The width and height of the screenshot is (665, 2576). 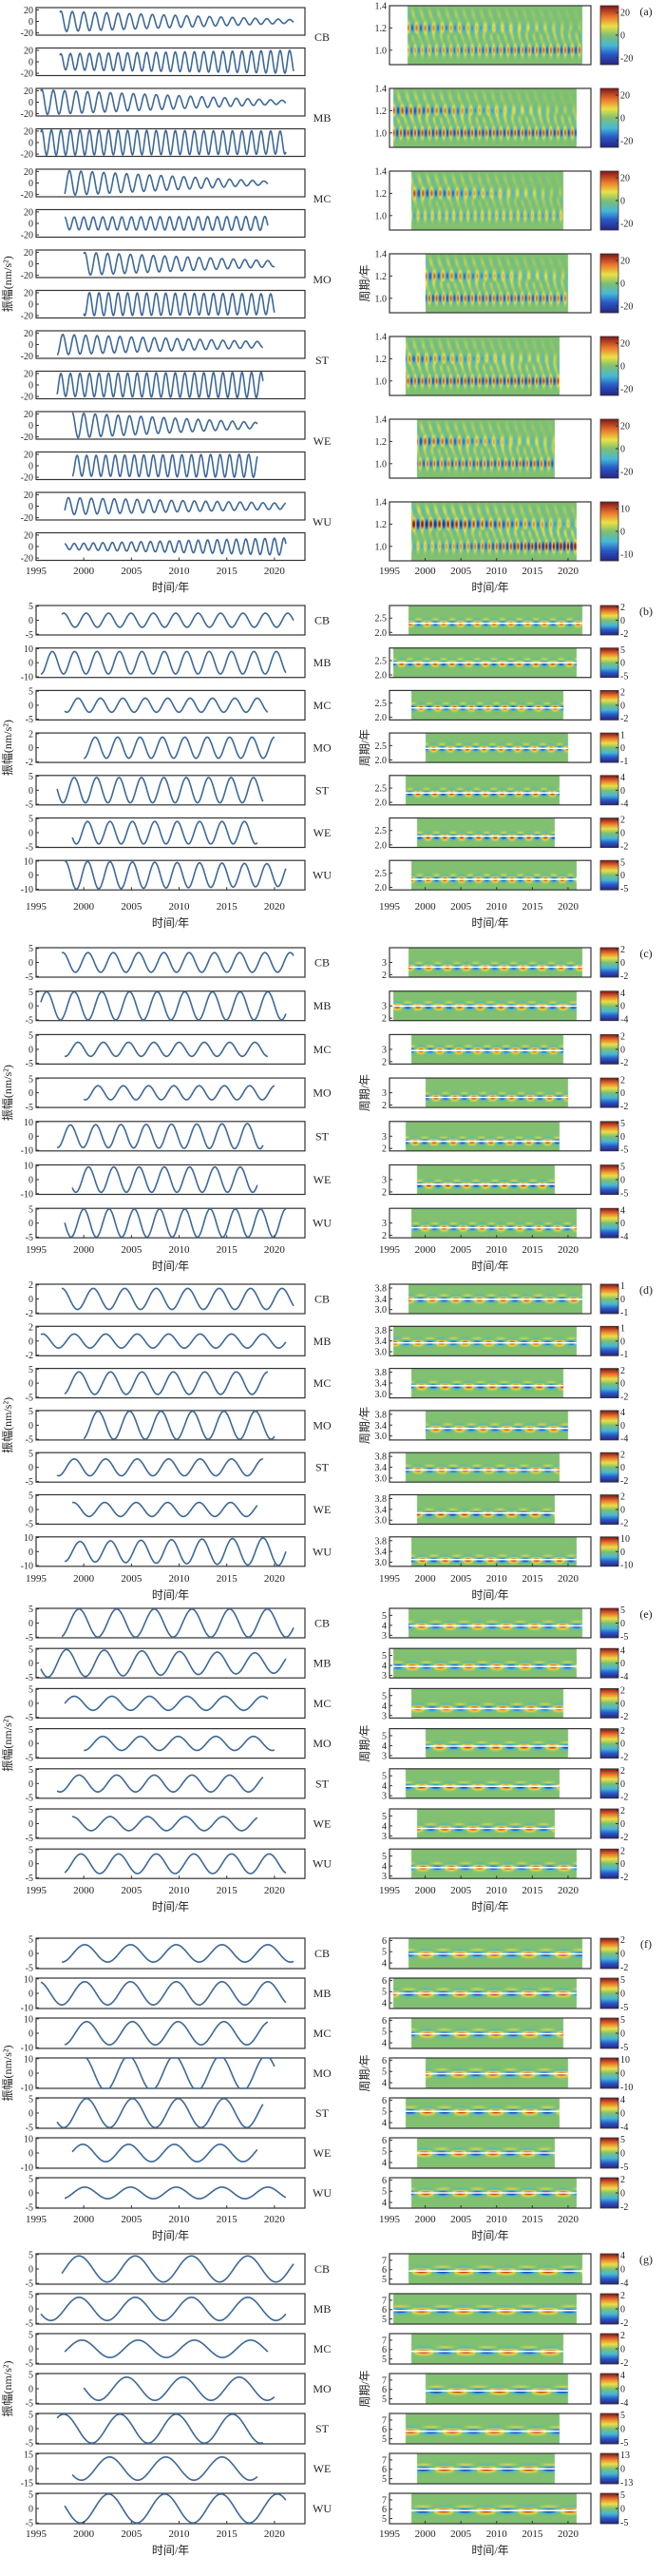 What do you see at coordinates (609, 1510) in the screenshot?
I see `colorbar-WE` at bounding box center [609, 1510].